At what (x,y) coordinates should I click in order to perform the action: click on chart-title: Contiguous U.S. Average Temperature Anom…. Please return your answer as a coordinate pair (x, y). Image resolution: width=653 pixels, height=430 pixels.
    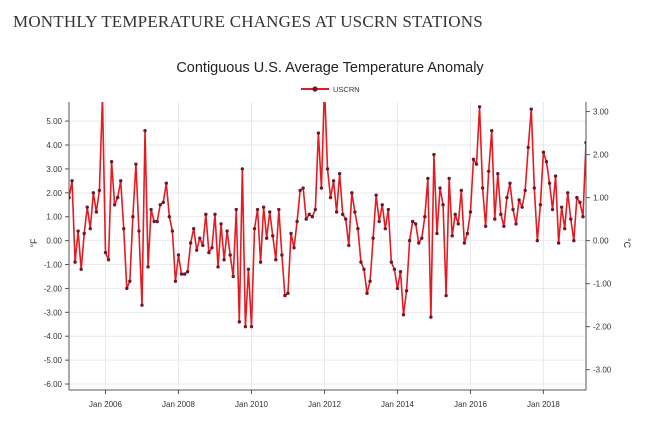
    Looking at the image, I should click on (330, 68).